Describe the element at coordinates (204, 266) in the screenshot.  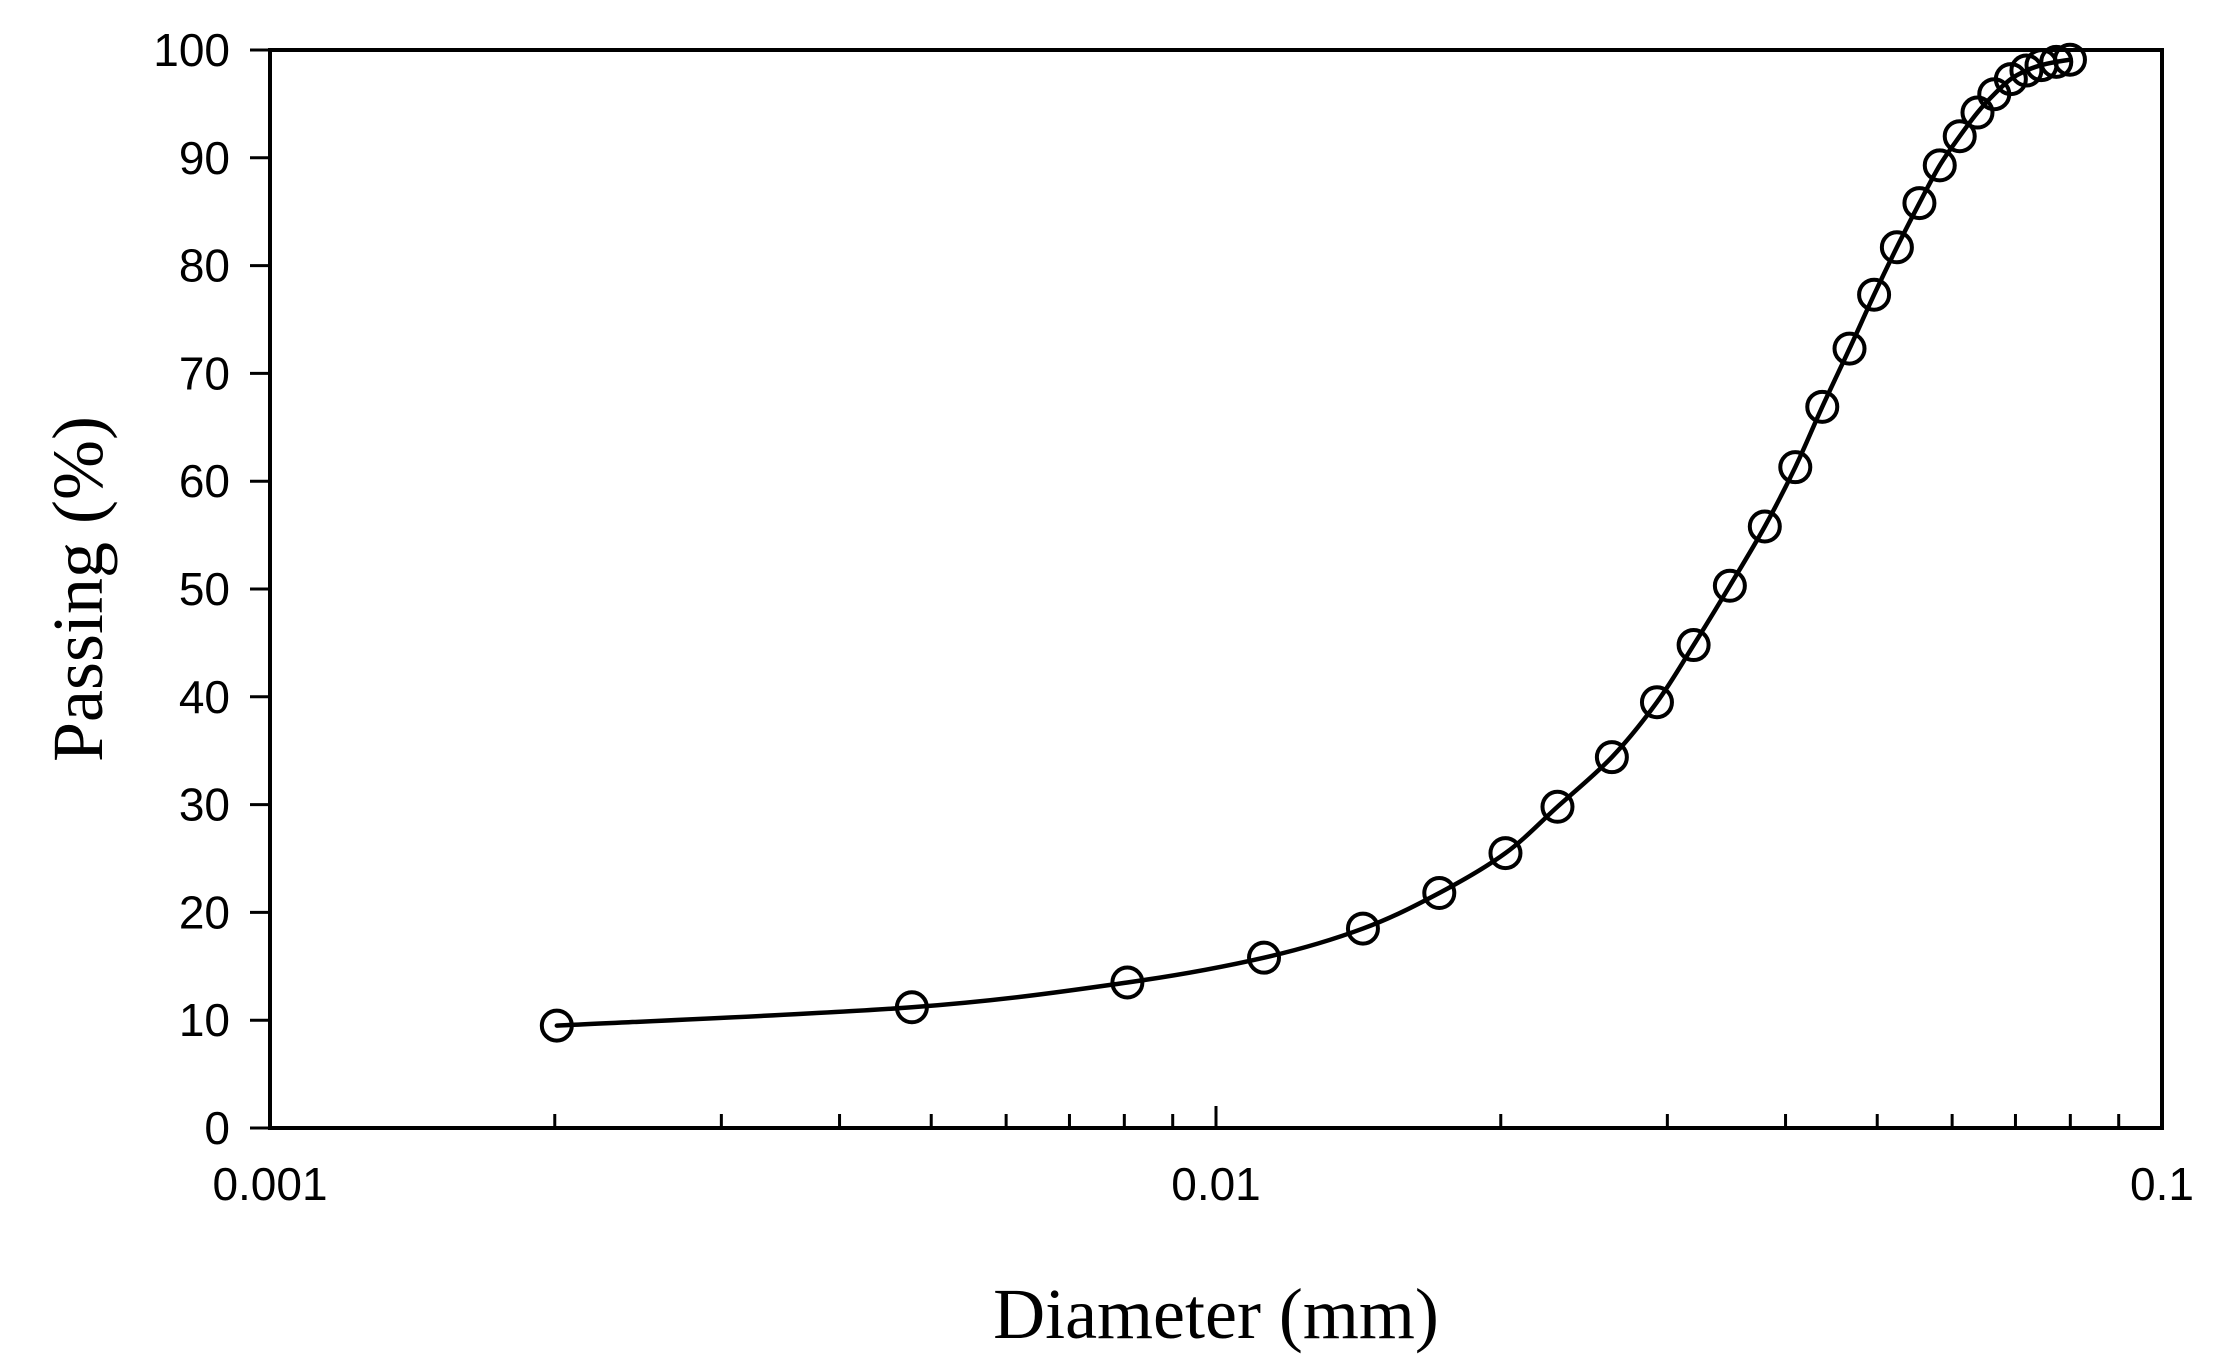
I see `y-tick-label: 80` at that location.